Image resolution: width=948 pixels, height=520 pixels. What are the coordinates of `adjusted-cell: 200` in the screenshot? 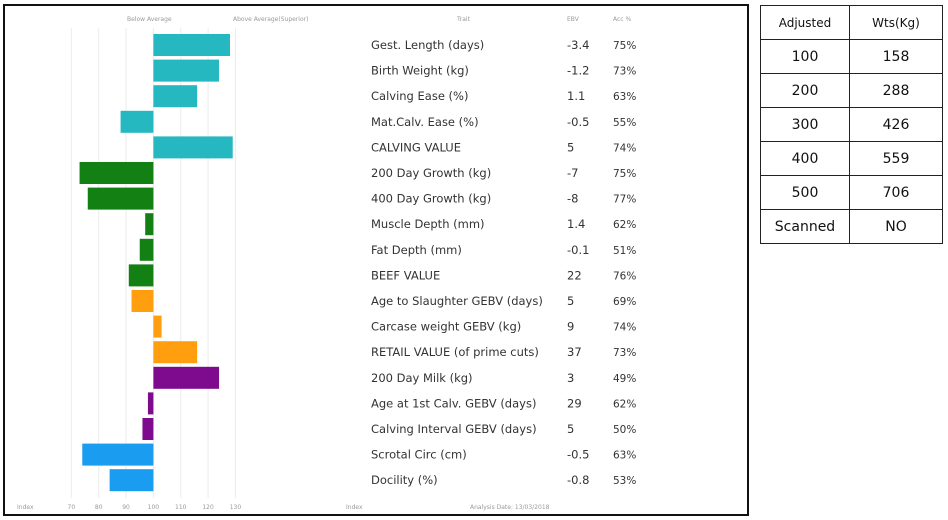 It's located at (805, 90).